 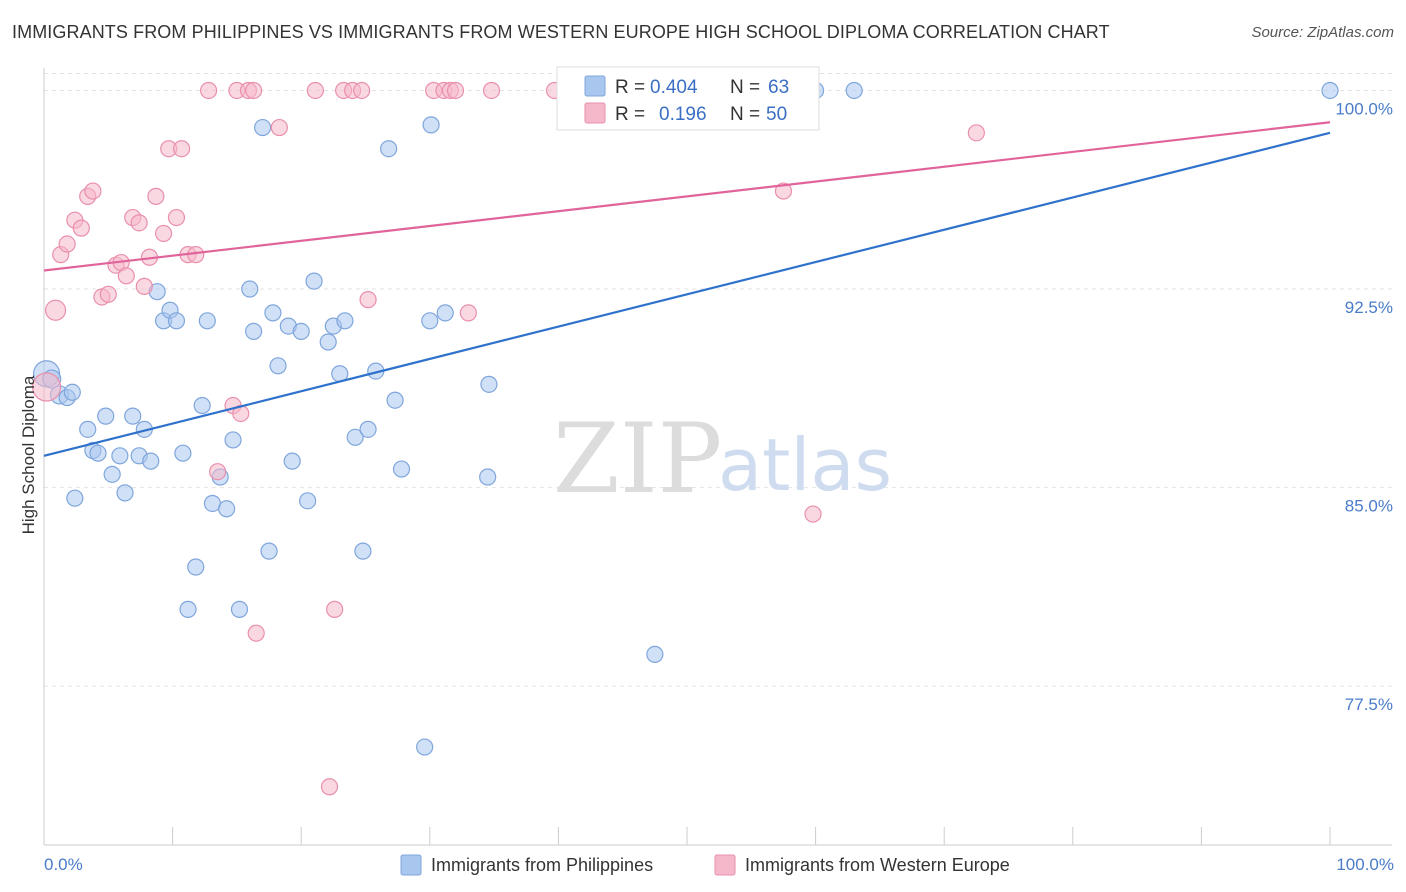 What do you see at coordinates (1365, 864) in the screenshot?
I see `x-tick-label-max: 100.0%` at bounding box center [1365, 864].